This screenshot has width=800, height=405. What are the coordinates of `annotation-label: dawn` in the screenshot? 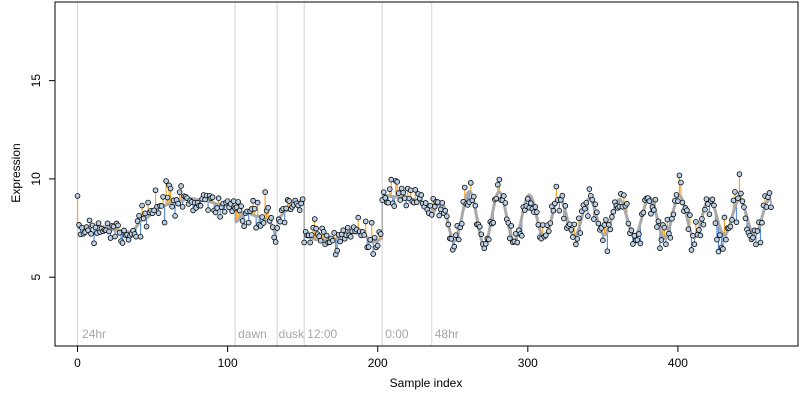 It's located at (252, 334).